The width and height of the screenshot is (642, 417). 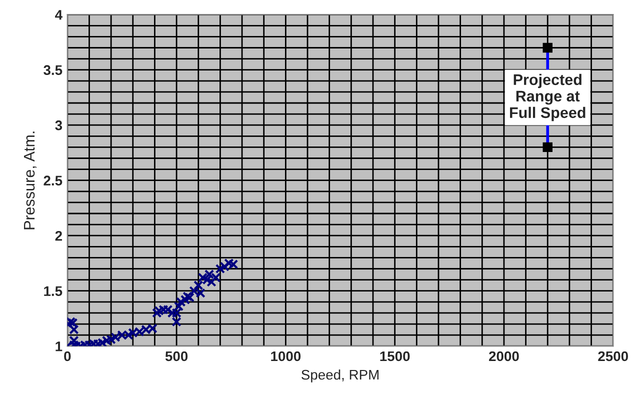 What do you see at coordinates (58, 235) in the screenshot?
I see `y-tick-label: 2` at bounding box center [58, 235].